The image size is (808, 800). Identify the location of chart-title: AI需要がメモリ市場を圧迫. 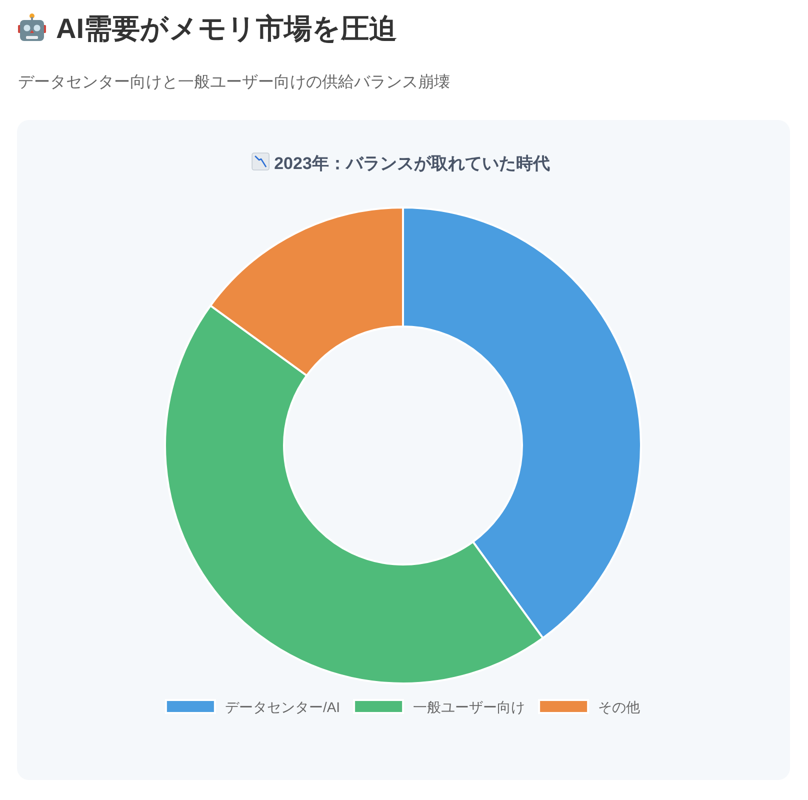
(226, 28).